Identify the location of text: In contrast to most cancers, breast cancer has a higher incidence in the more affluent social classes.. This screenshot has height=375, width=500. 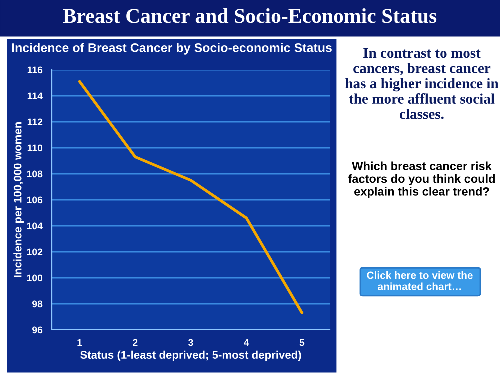
(422, 84).